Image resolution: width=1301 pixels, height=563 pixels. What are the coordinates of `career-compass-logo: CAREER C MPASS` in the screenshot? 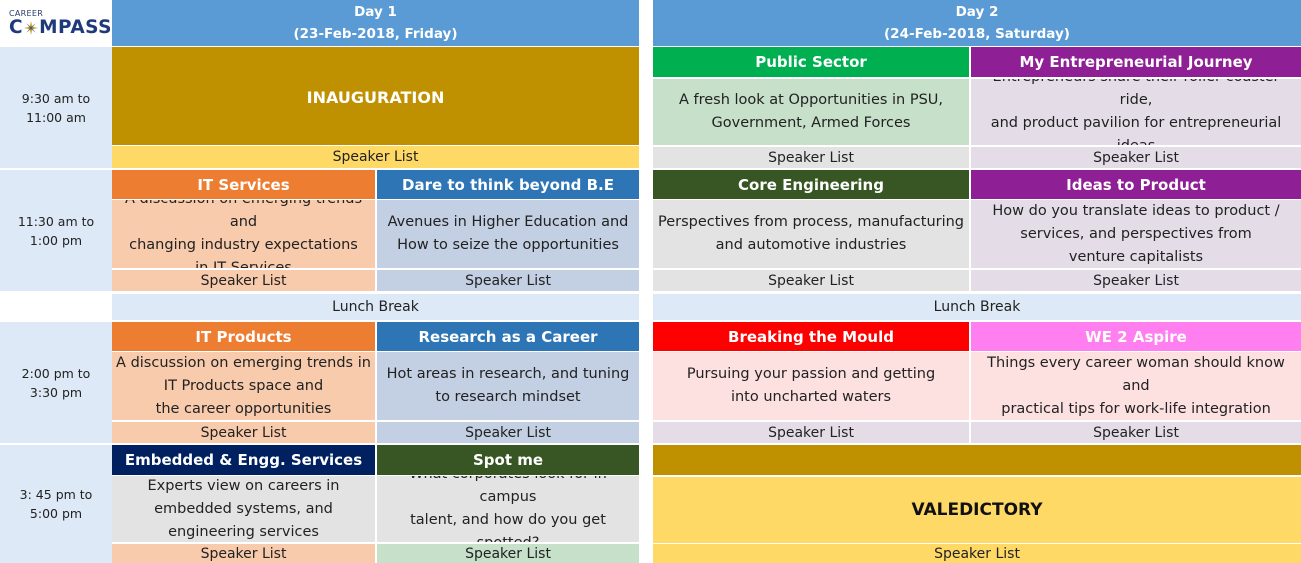 It's located at (56, 23).